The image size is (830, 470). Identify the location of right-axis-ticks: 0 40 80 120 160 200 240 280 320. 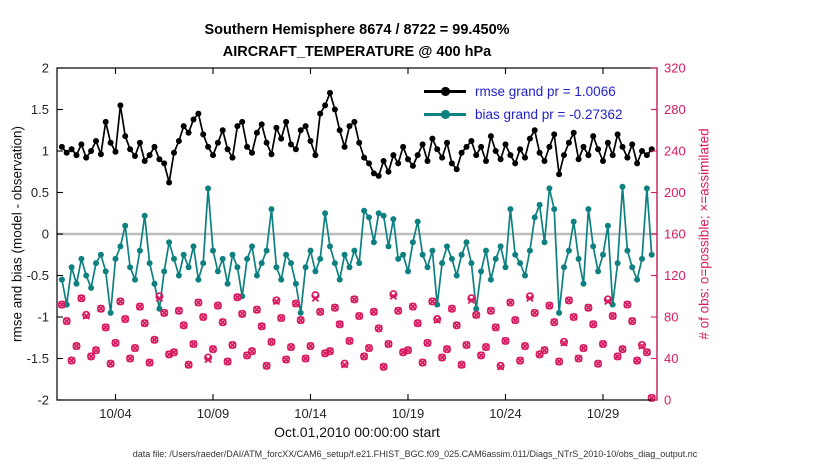
(668, 234).